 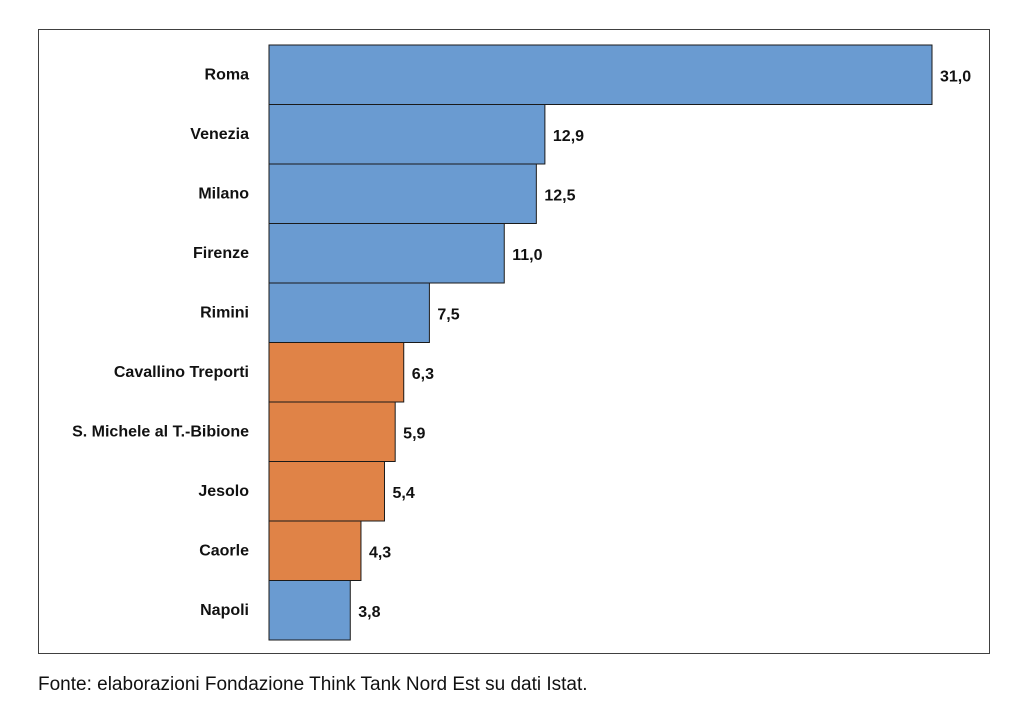 What do you see at coordinates (559, 195) in the screenshot?
I see `value-label: 12,5` at bounding box center [559, 195].